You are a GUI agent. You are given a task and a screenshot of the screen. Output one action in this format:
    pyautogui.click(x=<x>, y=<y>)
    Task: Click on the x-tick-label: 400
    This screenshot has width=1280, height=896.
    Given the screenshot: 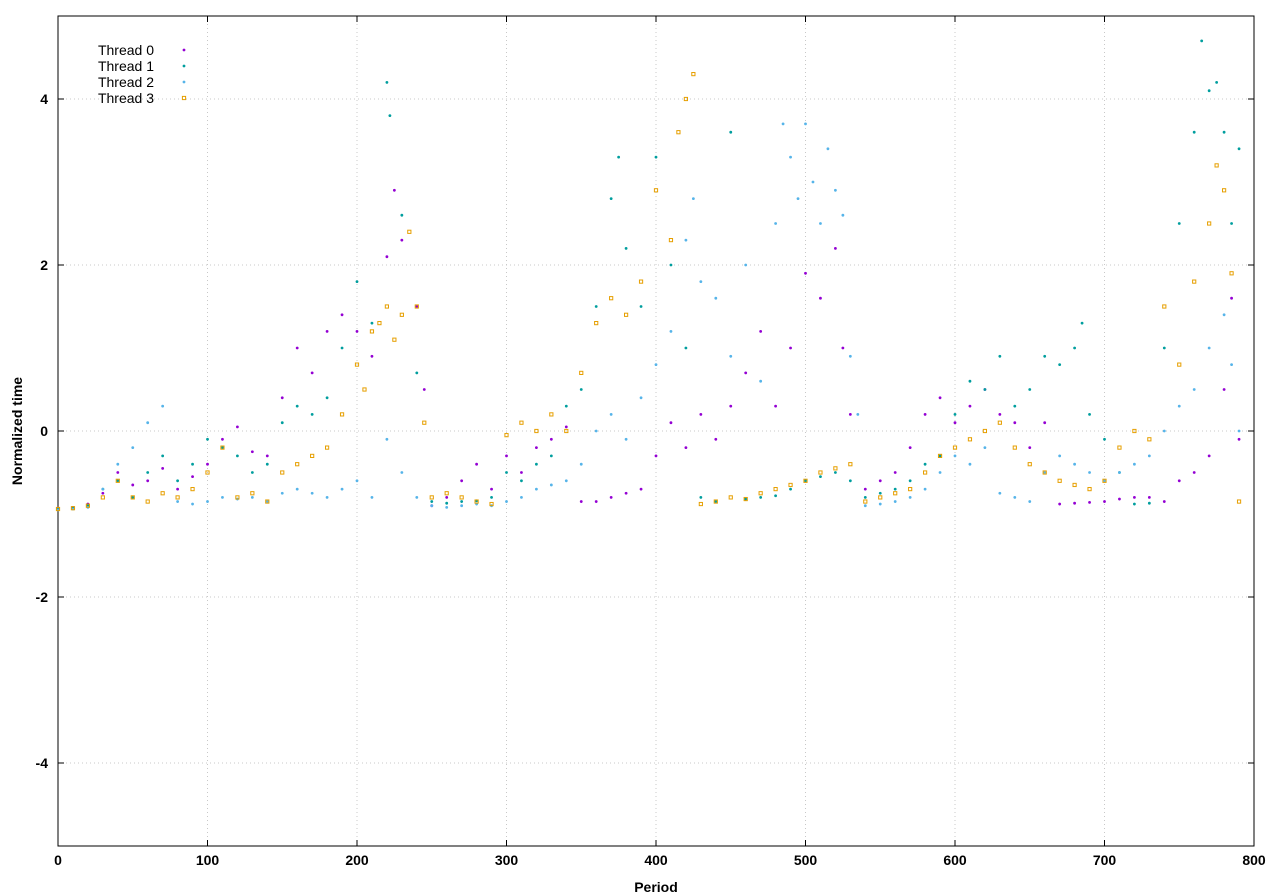 What is the action you would take?
    pyautogui.click(x=656, y=860)
    